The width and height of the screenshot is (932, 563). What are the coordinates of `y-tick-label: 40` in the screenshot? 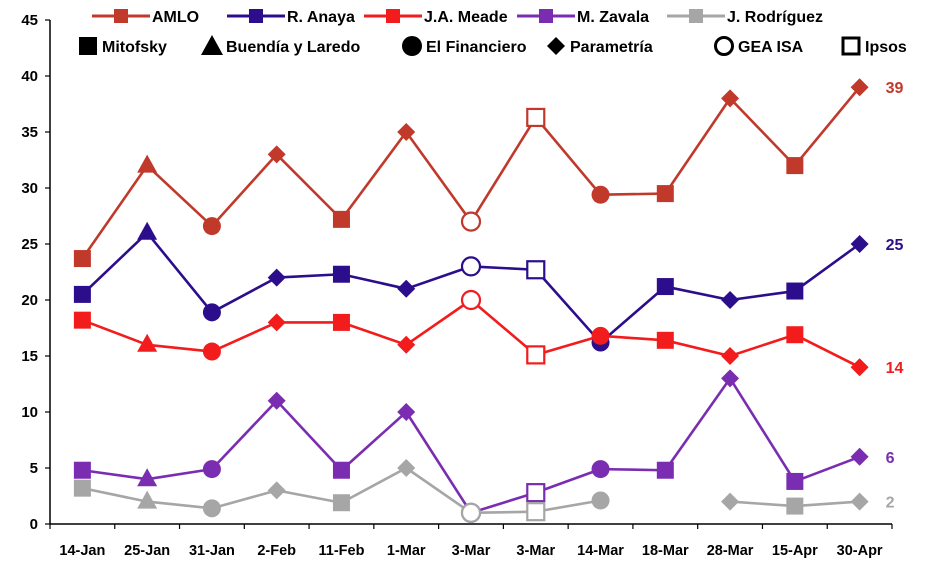 It's located at (29, 76).